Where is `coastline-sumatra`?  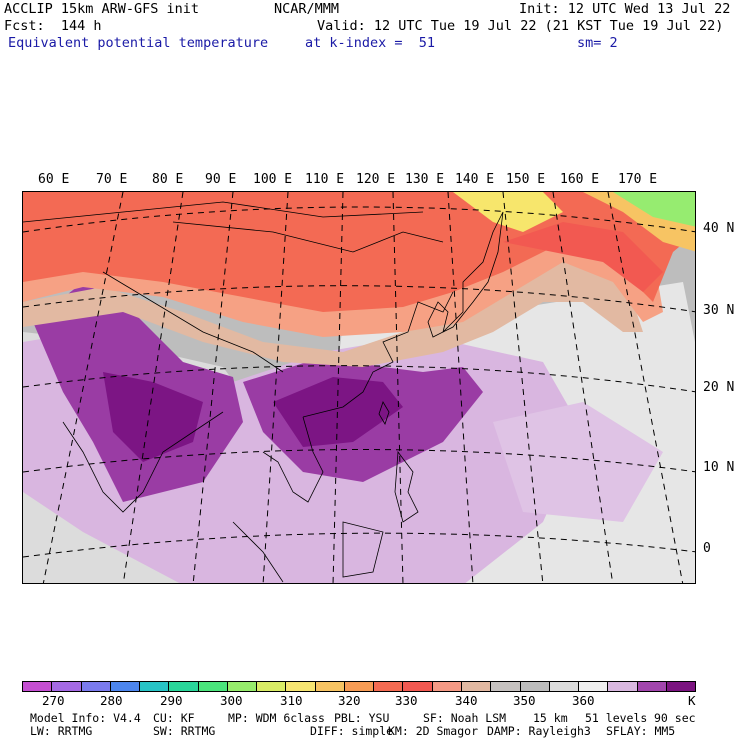 coastline-sumatra is located at coordinates (258, 552).